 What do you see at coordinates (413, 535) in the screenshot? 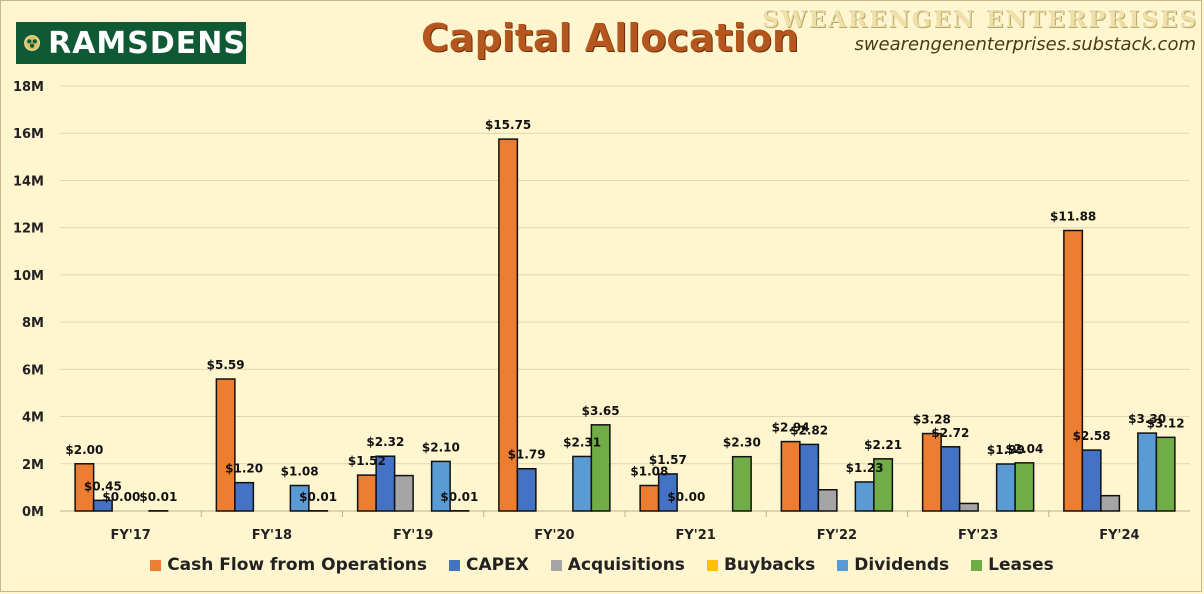
I see `x-category-label: FY'19` at bounding box center [413, 535].